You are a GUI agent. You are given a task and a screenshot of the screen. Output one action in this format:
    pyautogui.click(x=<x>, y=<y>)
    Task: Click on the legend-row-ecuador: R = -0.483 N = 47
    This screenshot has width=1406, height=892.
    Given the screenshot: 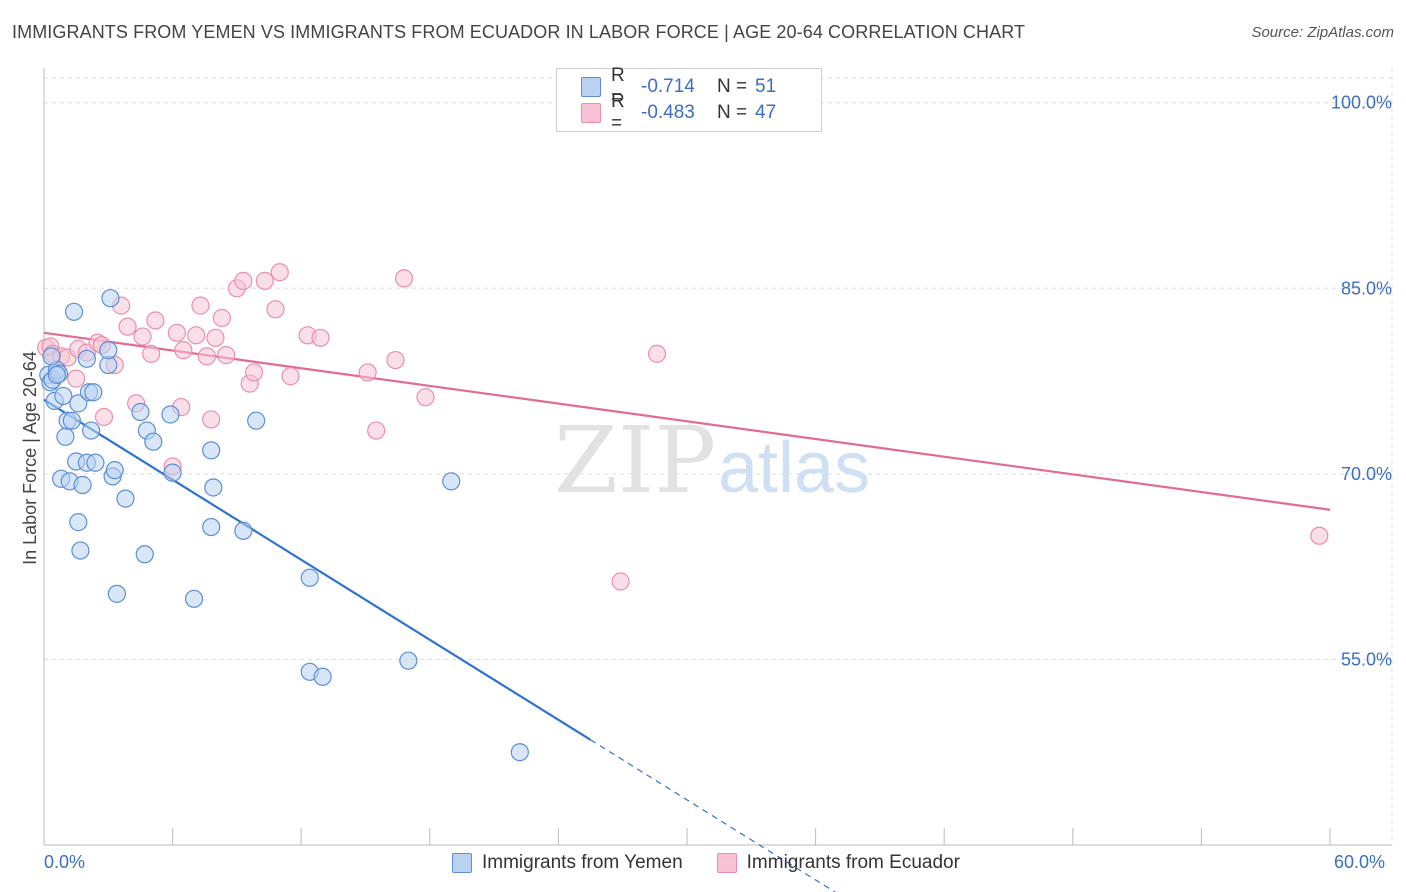 What is the action you would take?
    pyautogui.click(x=679, y=112)
    